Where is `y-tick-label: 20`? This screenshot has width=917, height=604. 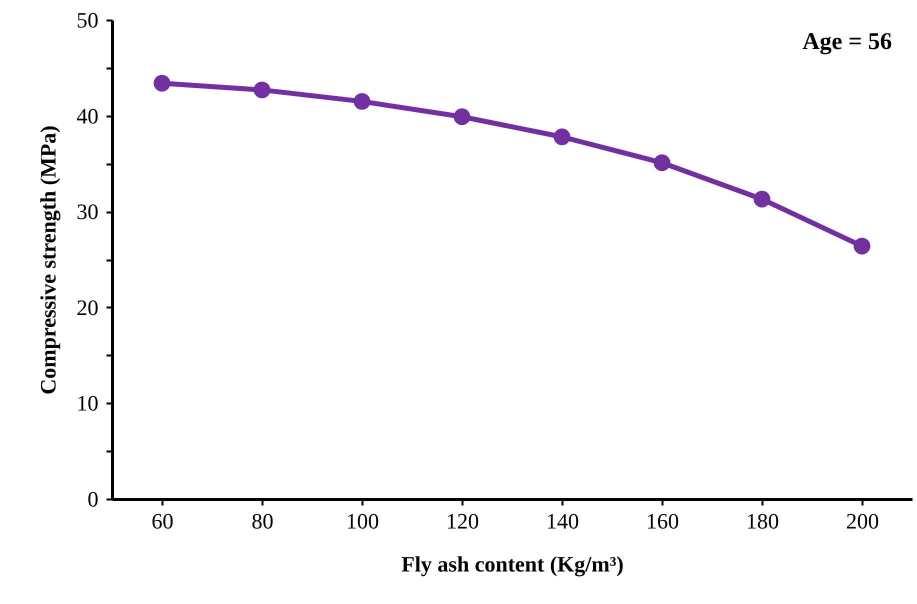
y-tick-label: 20 is located at coordinates (87, 307).